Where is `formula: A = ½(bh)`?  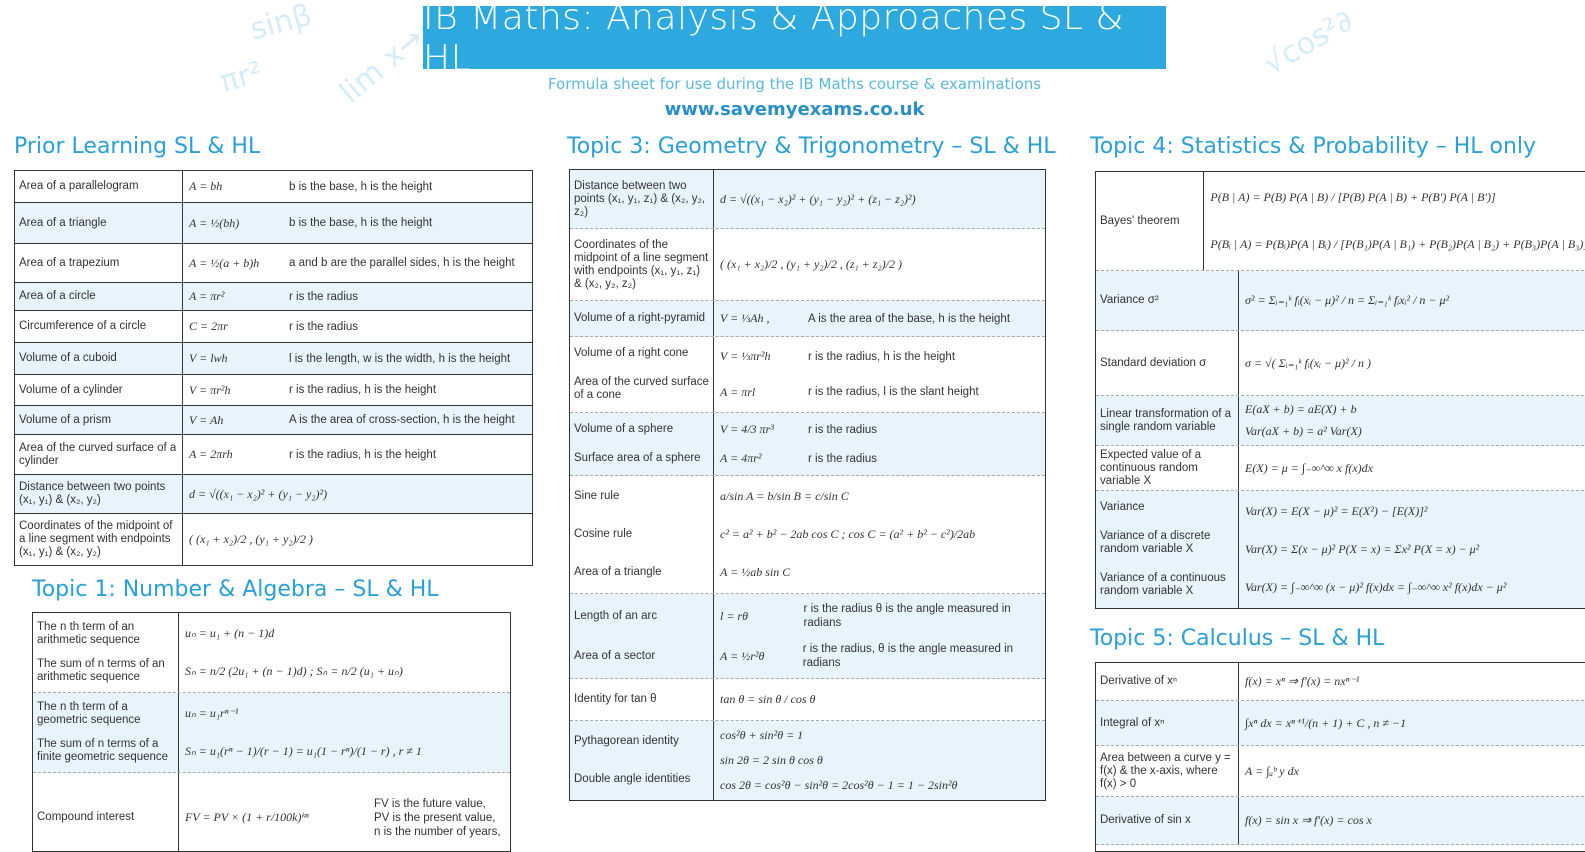
formula: A = ½(bh) is located at coordinates (214, 222).